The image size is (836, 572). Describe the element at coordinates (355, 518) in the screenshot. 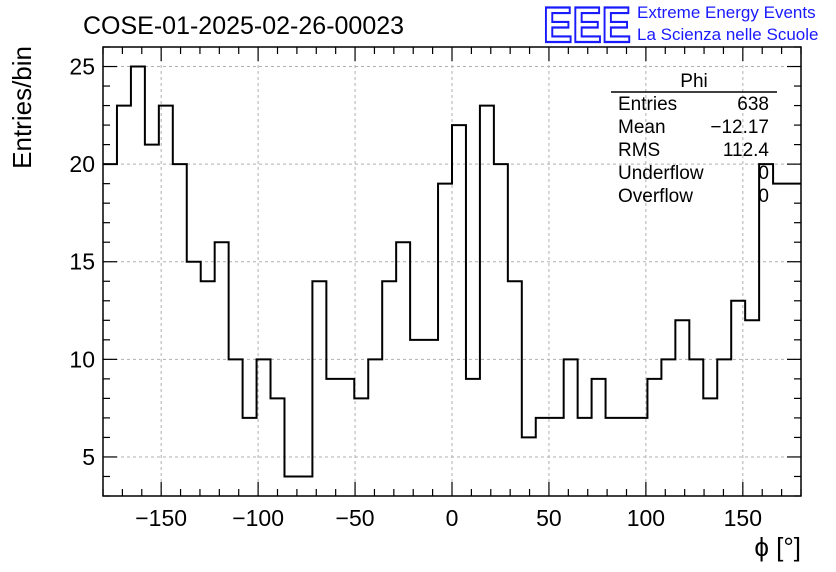

I see `x-tick-label: −50` at that location.